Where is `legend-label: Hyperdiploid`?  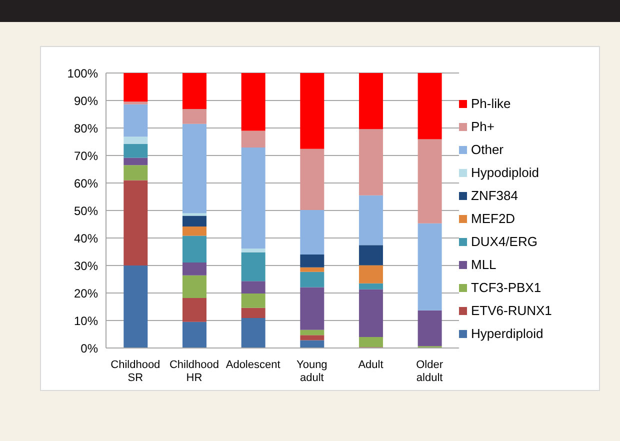 legend-label: Hyperdiploid is located at coordinates (507, 333).